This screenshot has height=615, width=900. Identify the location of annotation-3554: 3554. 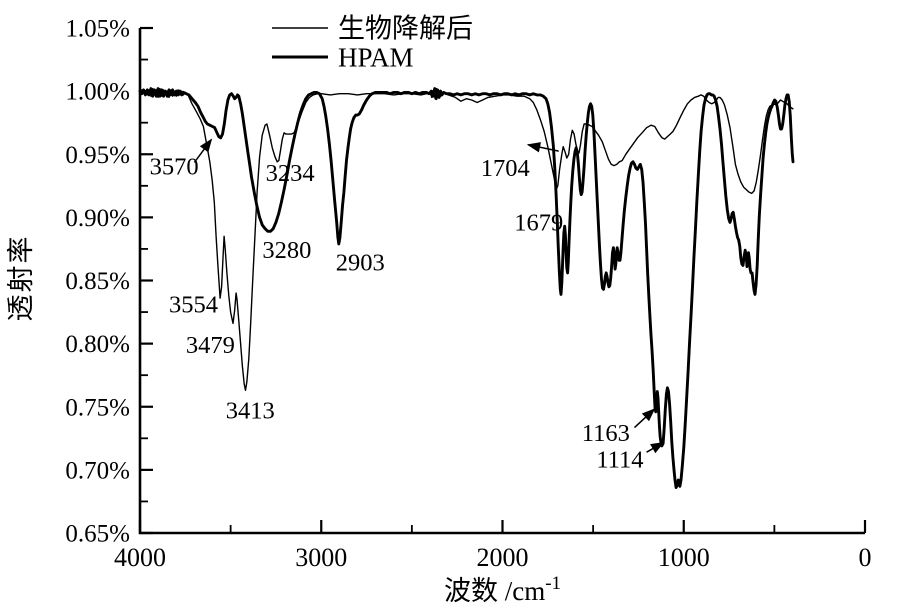
(193, 304).